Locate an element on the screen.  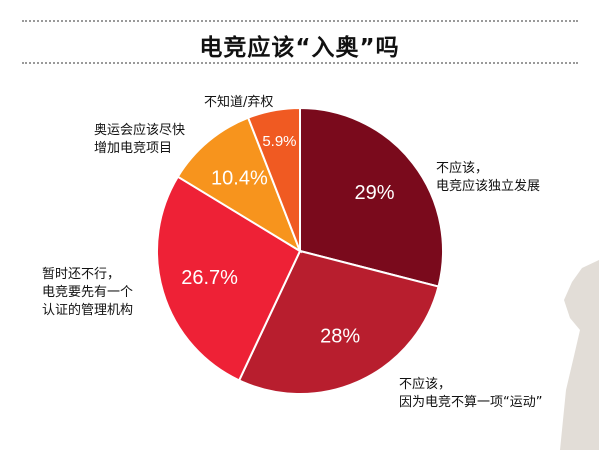
label-line: 电竞要先有一个 is located at coordinates (88, 292).